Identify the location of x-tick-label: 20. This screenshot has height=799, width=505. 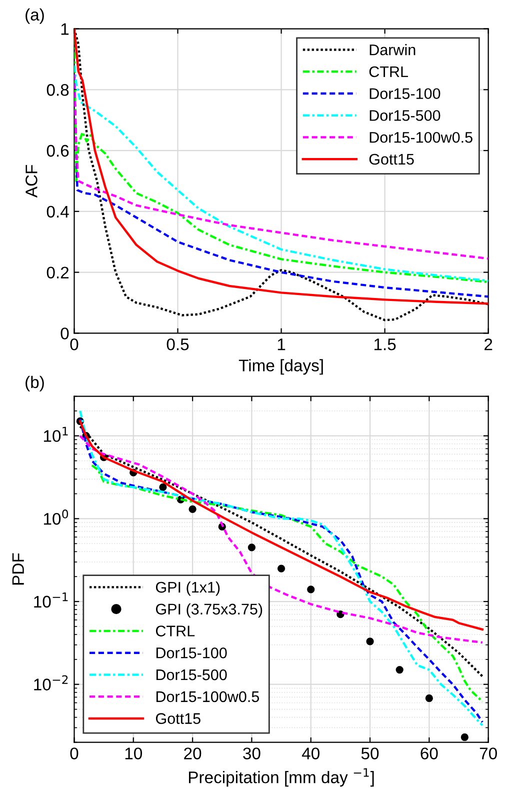
(193, 754).